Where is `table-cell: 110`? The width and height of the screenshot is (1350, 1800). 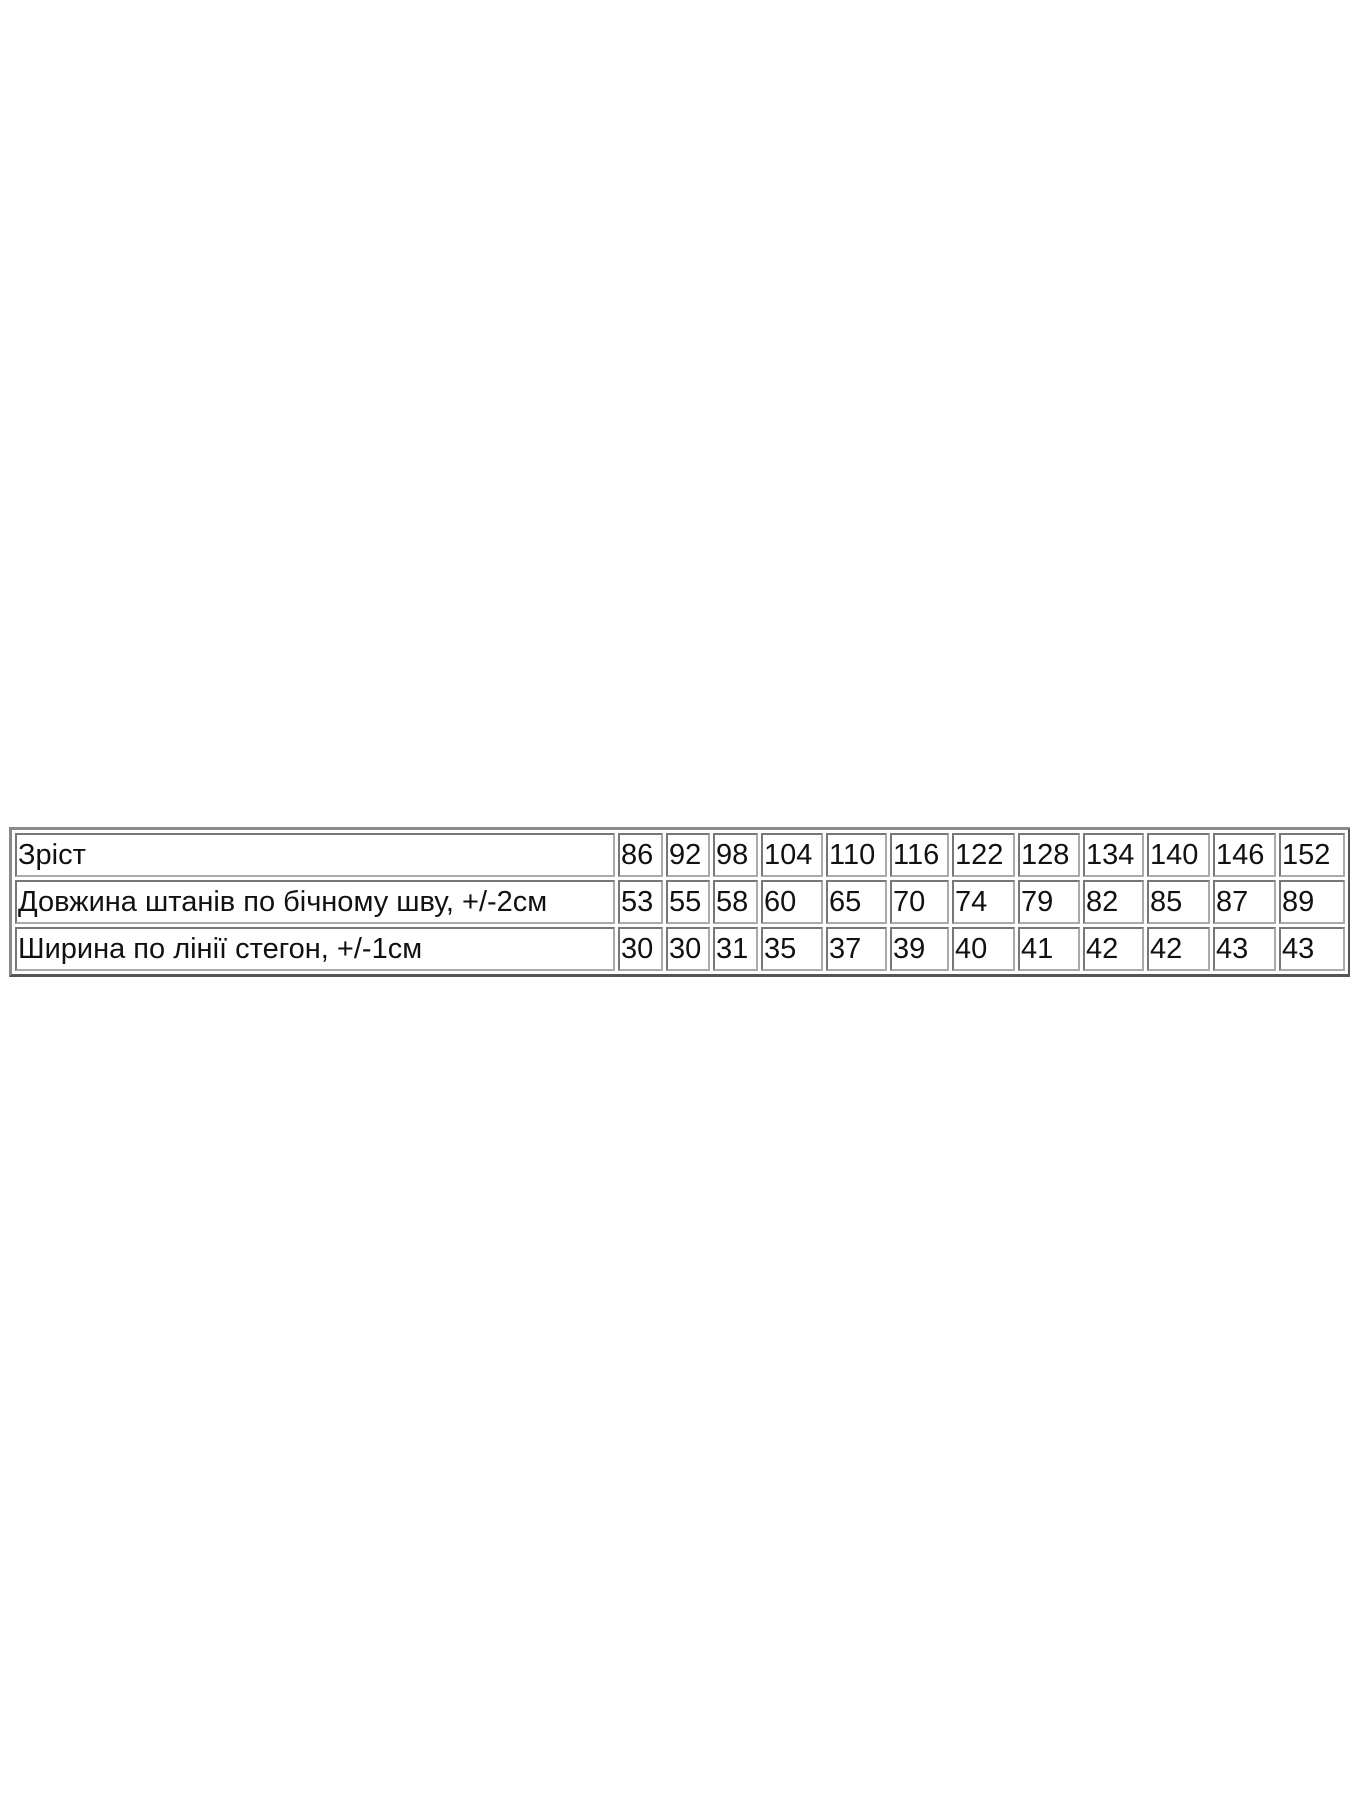
table-cell: 110 is located at coordinates (856, 855).